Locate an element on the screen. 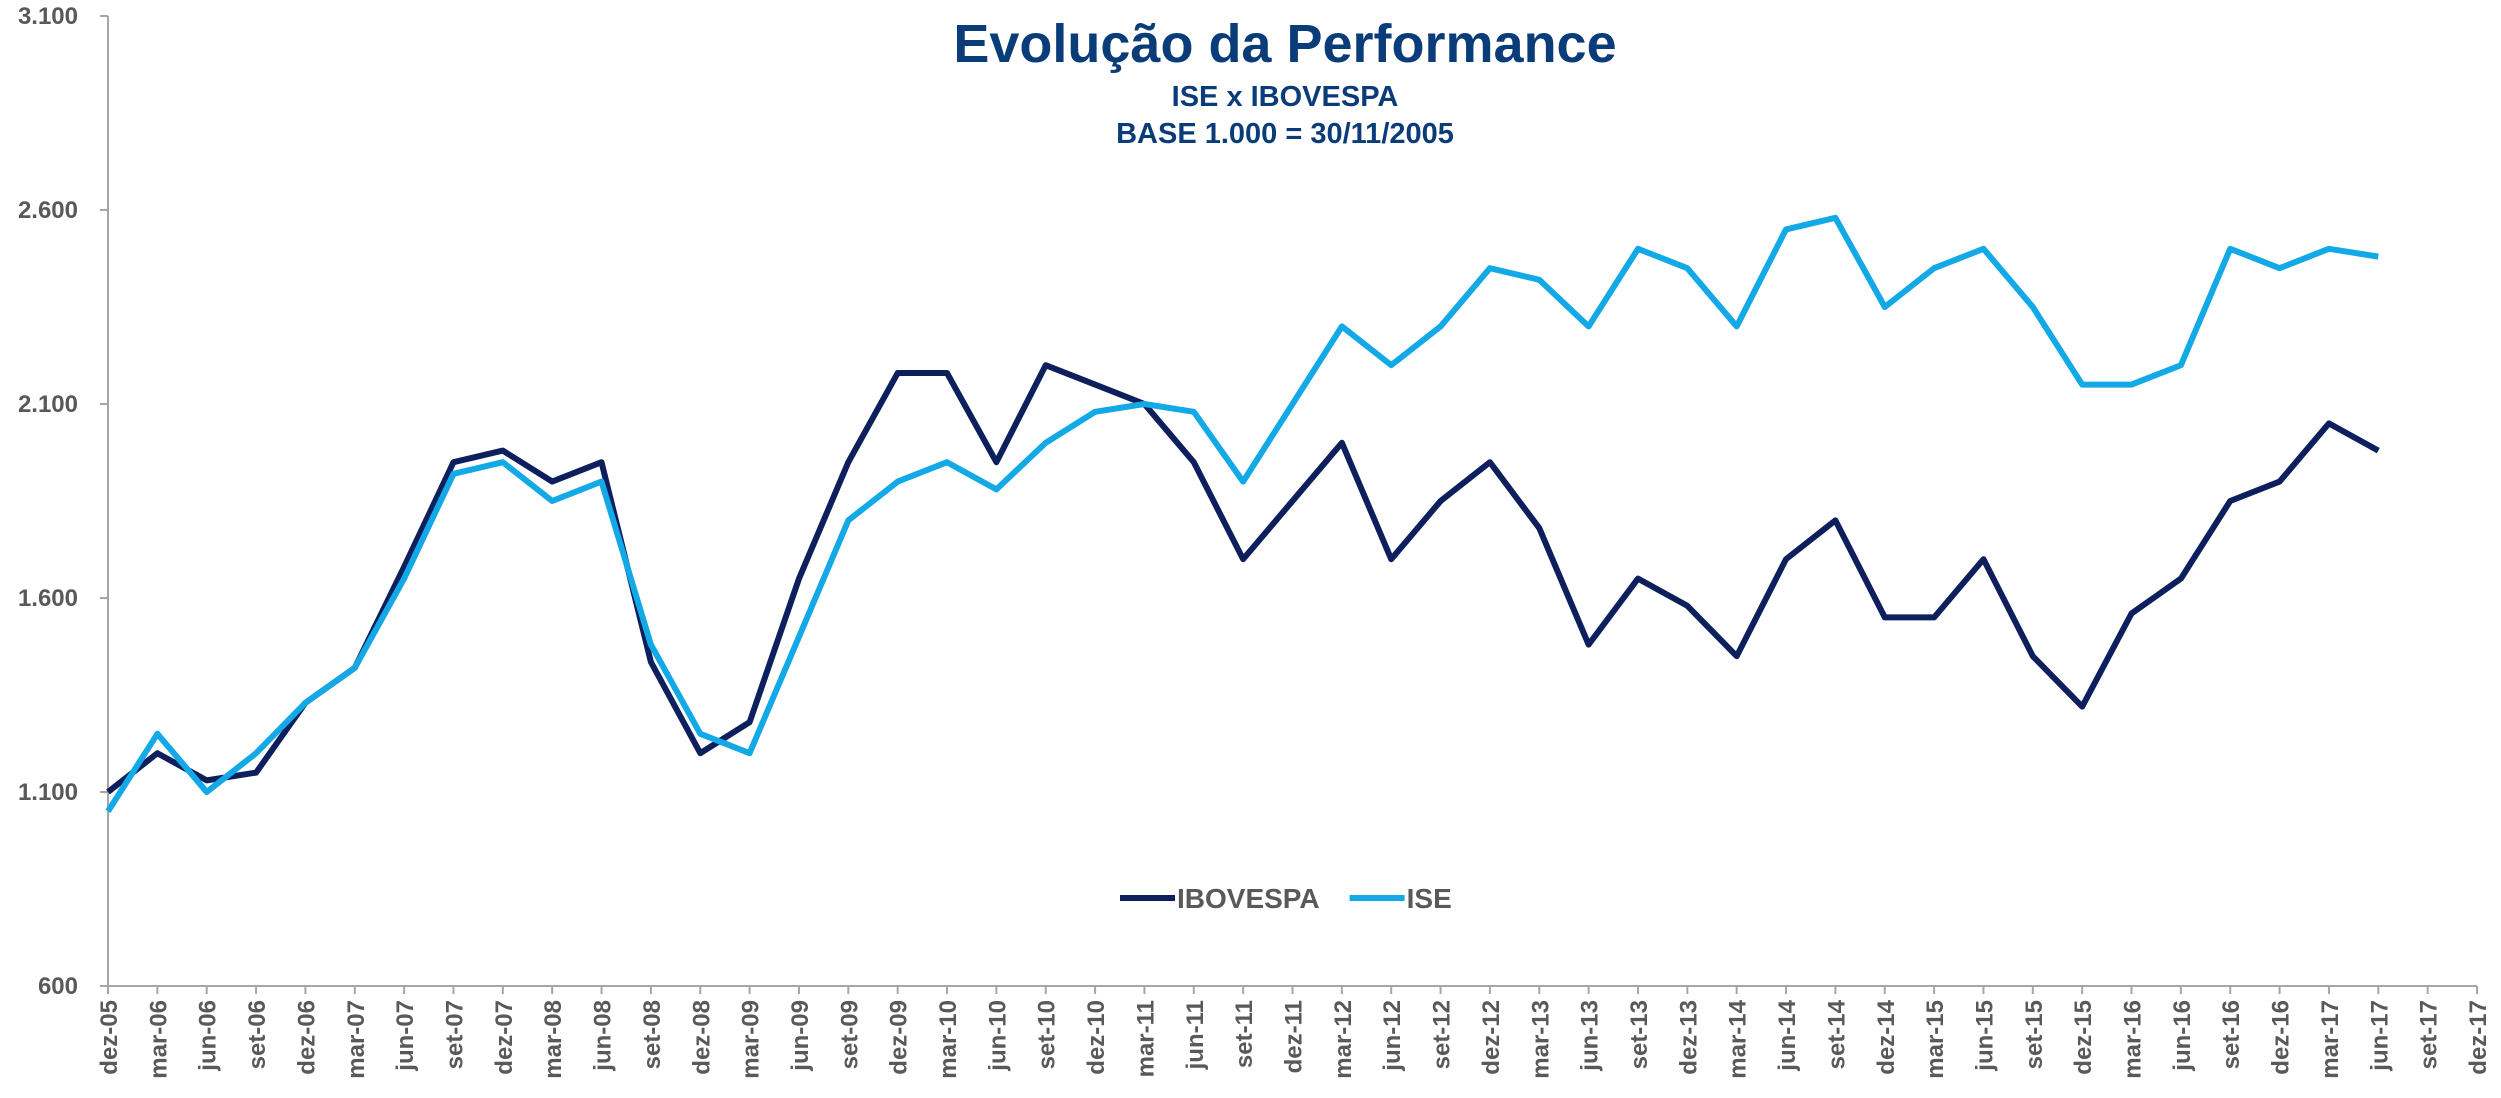  y-tick-label: 600 is located at coordinates (58, 986).